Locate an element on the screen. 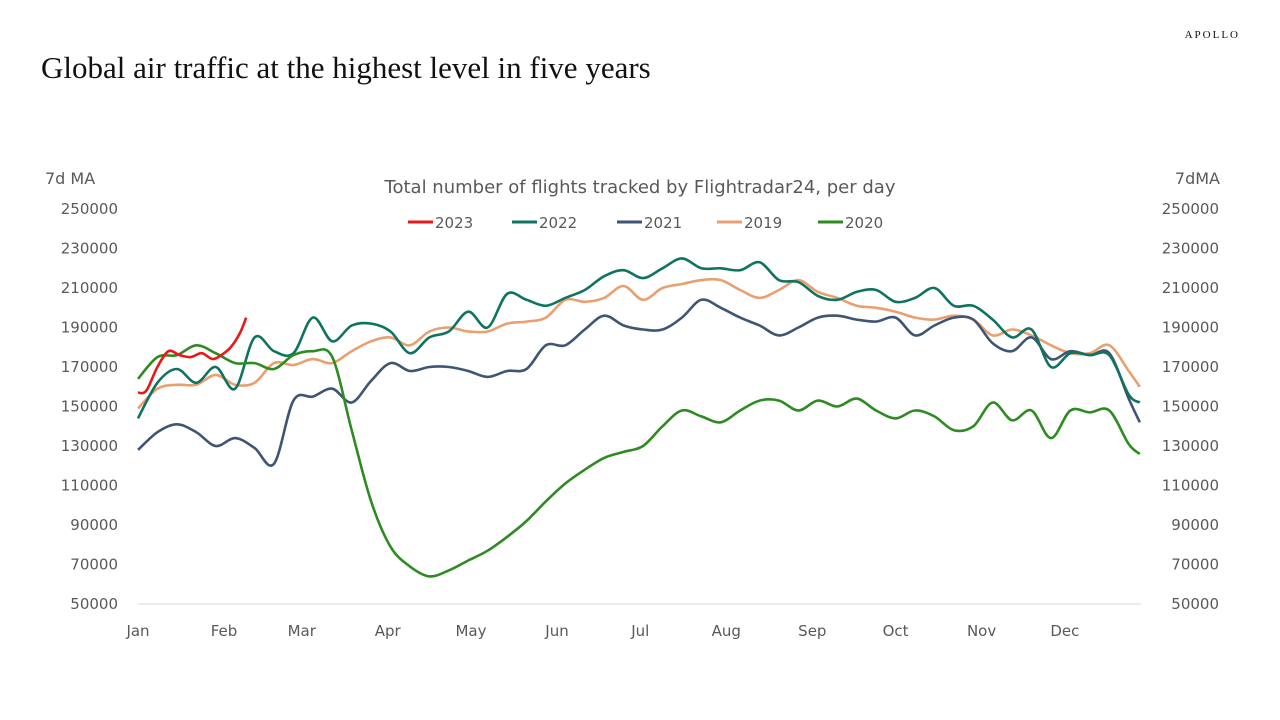 The height and width of the screenshot is (720, 1280). y-axis-label-right: 7dMA is located at coordinates (1197, 178).